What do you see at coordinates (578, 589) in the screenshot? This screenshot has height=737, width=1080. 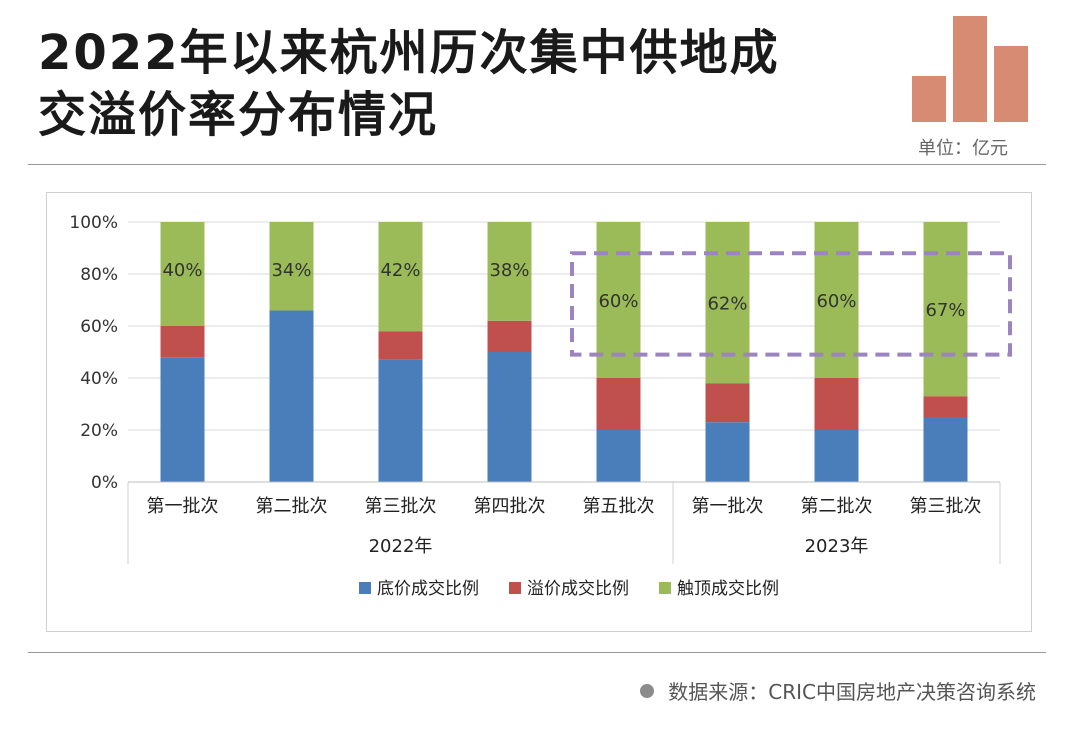 I see `legend-label: 溢价成交比例` at bounding box center [578, 589].